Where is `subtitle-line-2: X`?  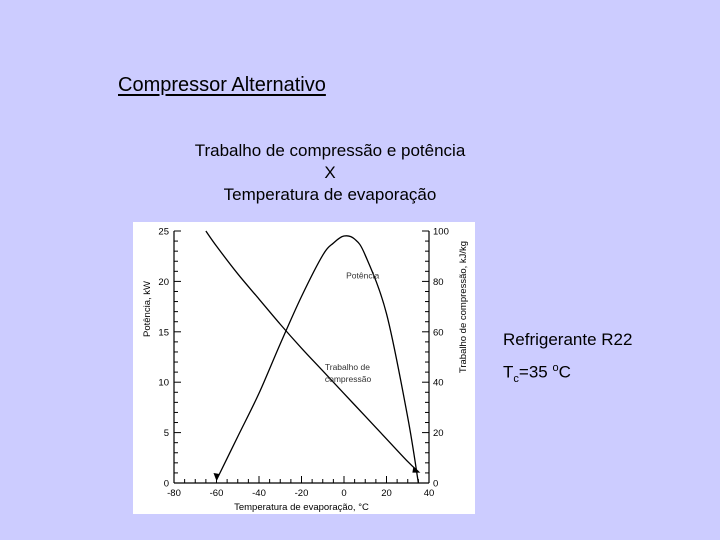 subtitle-line-2: X is located at coordinates (330, 172).